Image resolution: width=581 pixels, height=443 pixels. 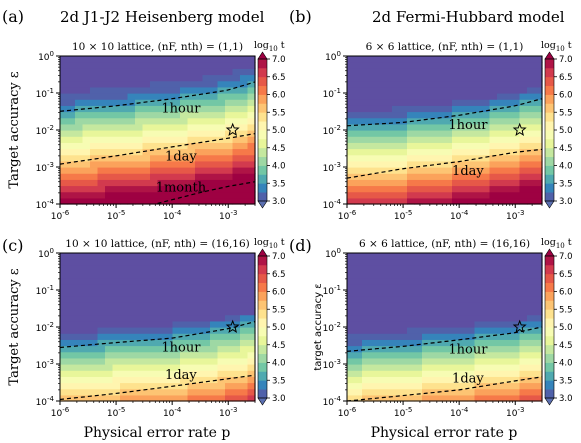 What do you see at coordinates (153, 213) in the screenshot?
I see `x-axis: 10-6 10-5 10-4 10-3` at bounding box center [153, 213].